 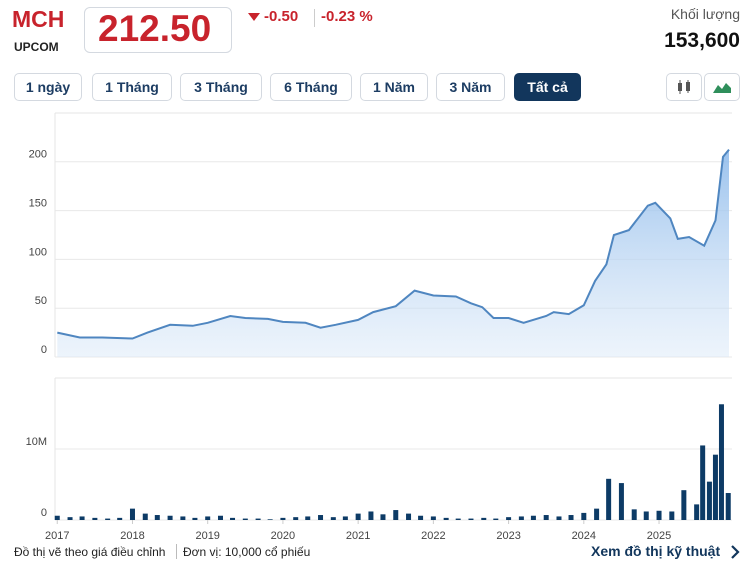 I want to click on volume-label: Khối lượng, so click(x=705, y=14).